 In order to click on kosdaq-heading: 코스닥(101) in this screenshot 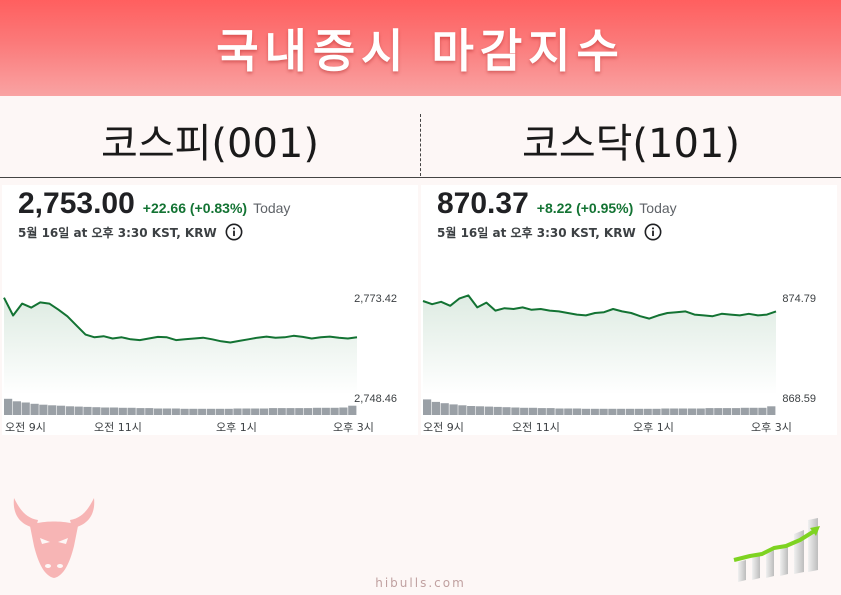, I will do `click(631, 144)`.